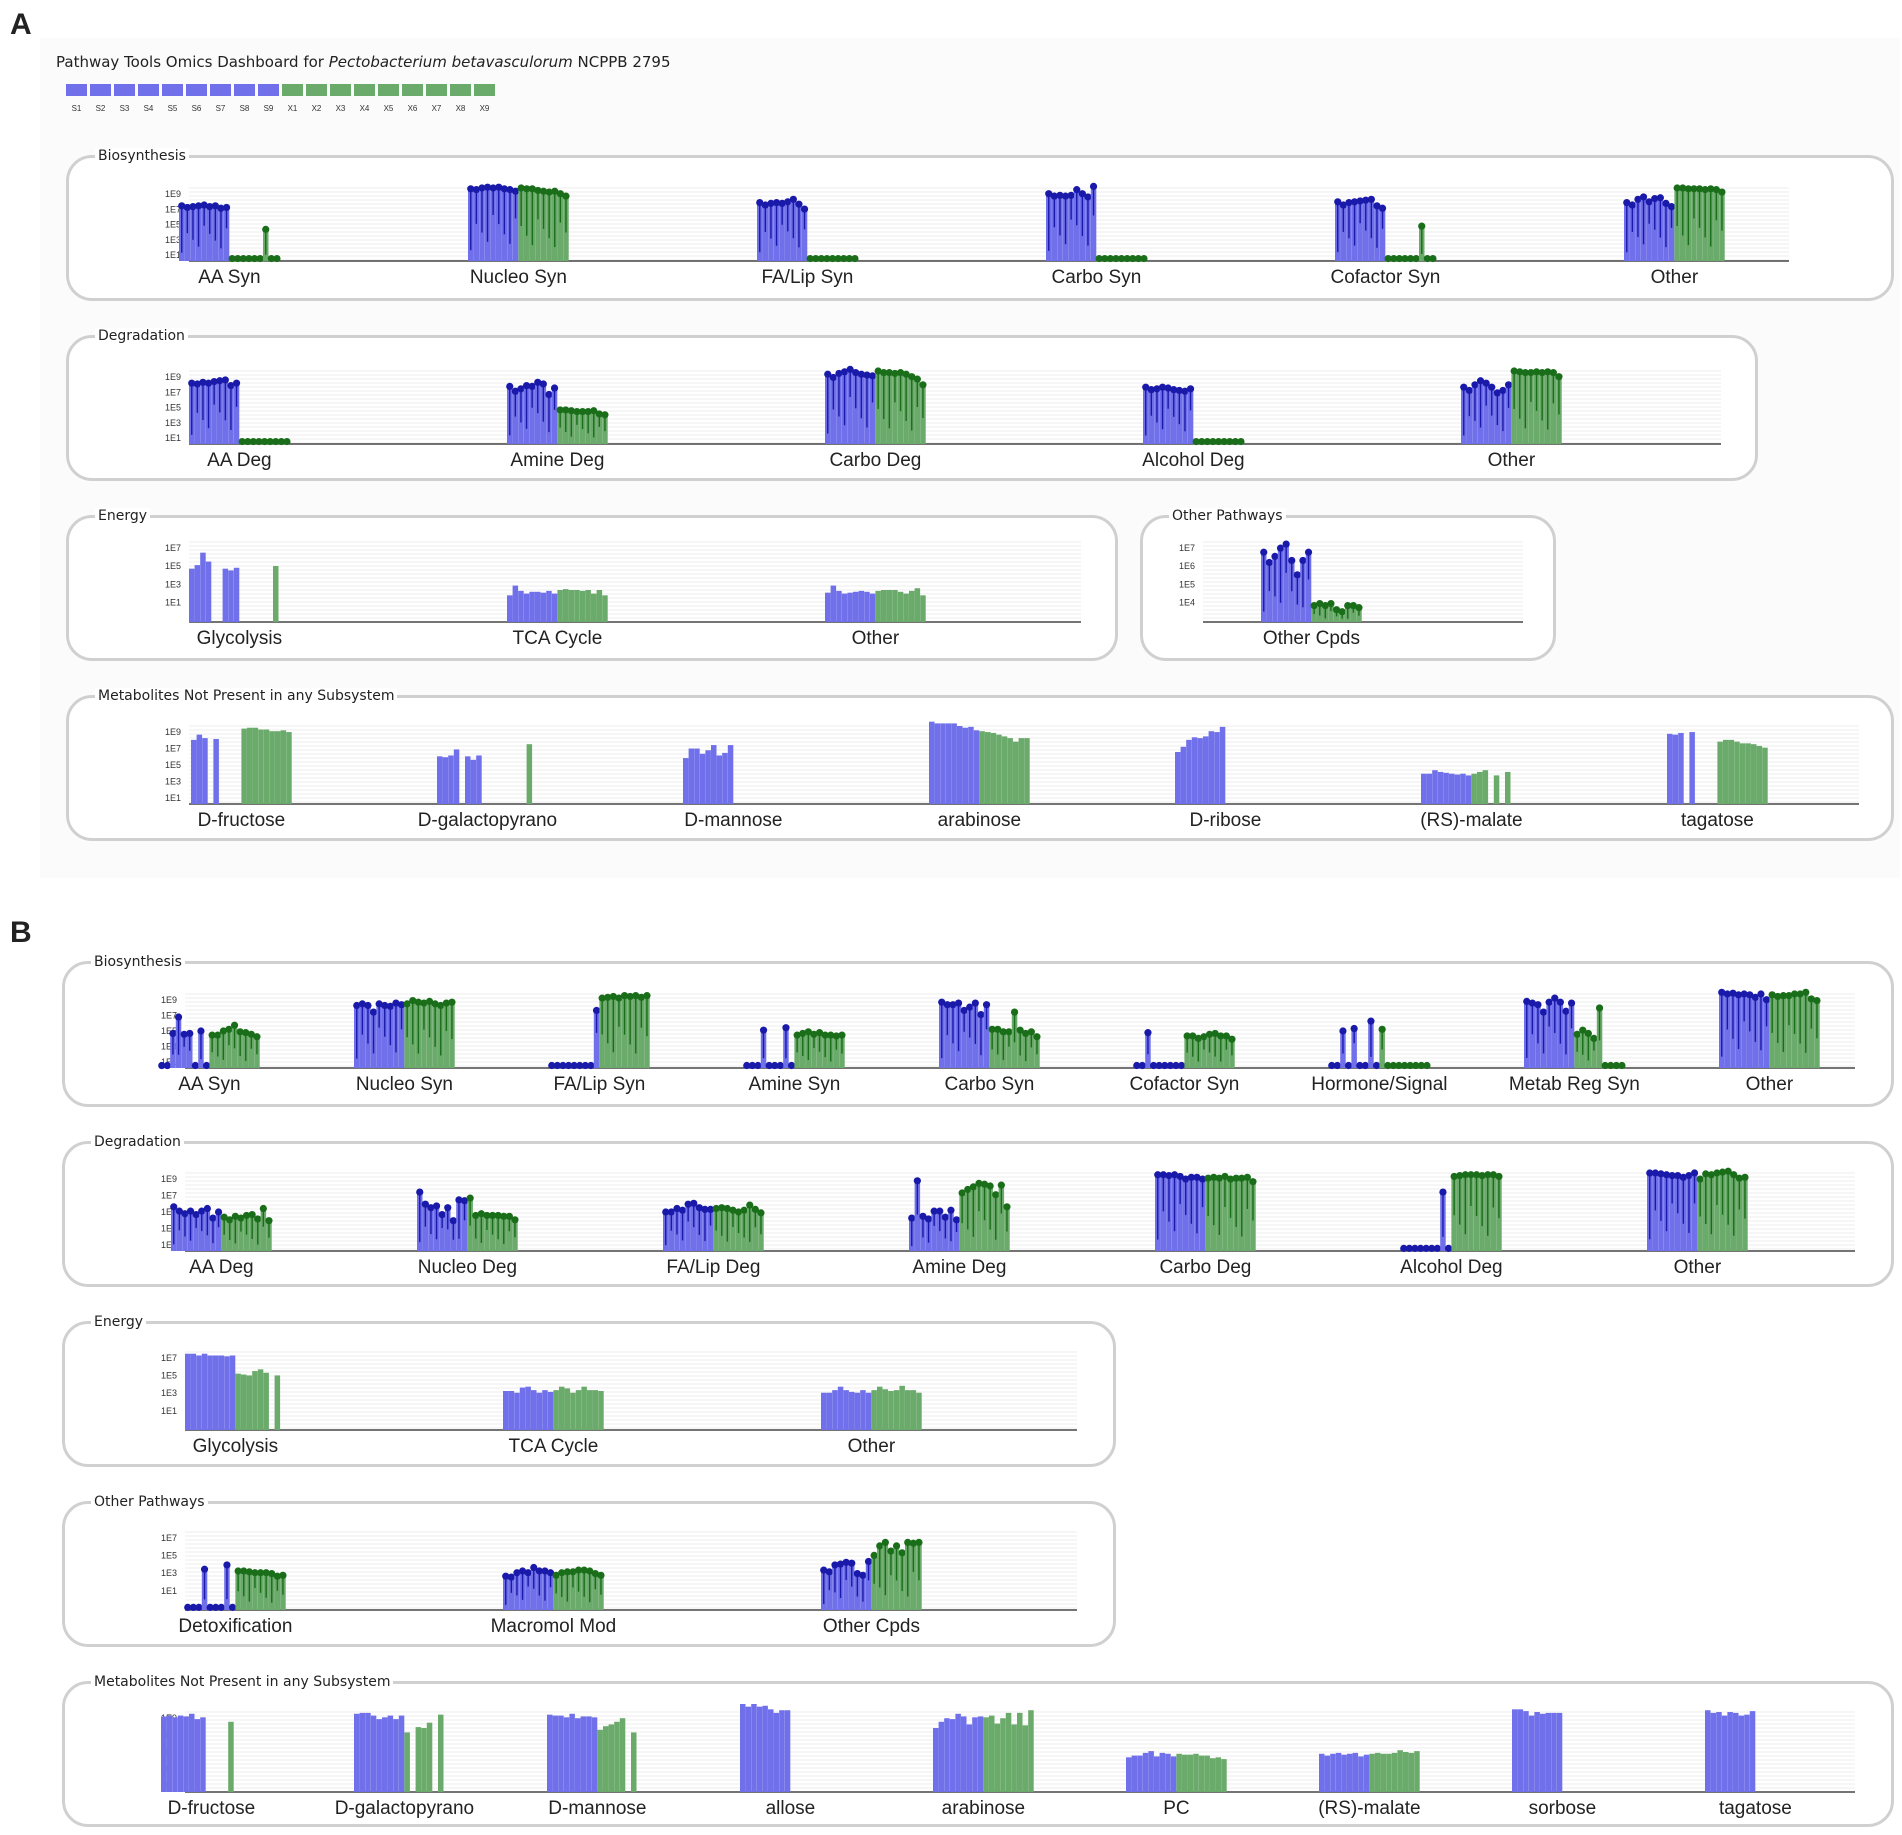 Image resolution: width=1902 pixels, height=1835 pixels. I want to click on legend-label: S3, so click(125, 108).